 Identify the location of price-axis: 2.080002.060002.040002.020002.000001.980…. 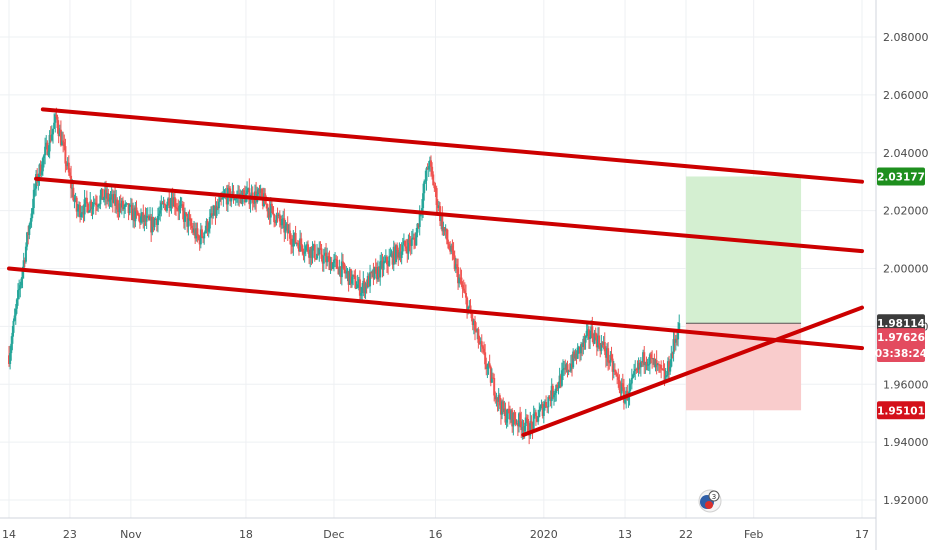
(906, 269).